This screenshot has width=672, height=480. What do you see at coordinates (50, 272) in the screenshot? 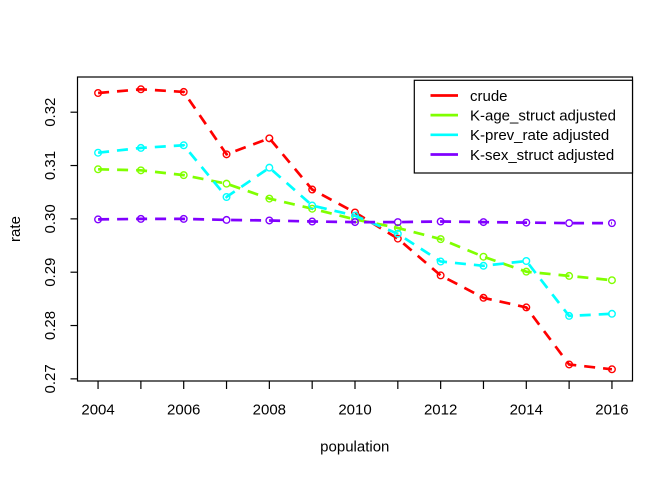
I see `y-tick-label: 0.29` at bounding box center [50, 272].